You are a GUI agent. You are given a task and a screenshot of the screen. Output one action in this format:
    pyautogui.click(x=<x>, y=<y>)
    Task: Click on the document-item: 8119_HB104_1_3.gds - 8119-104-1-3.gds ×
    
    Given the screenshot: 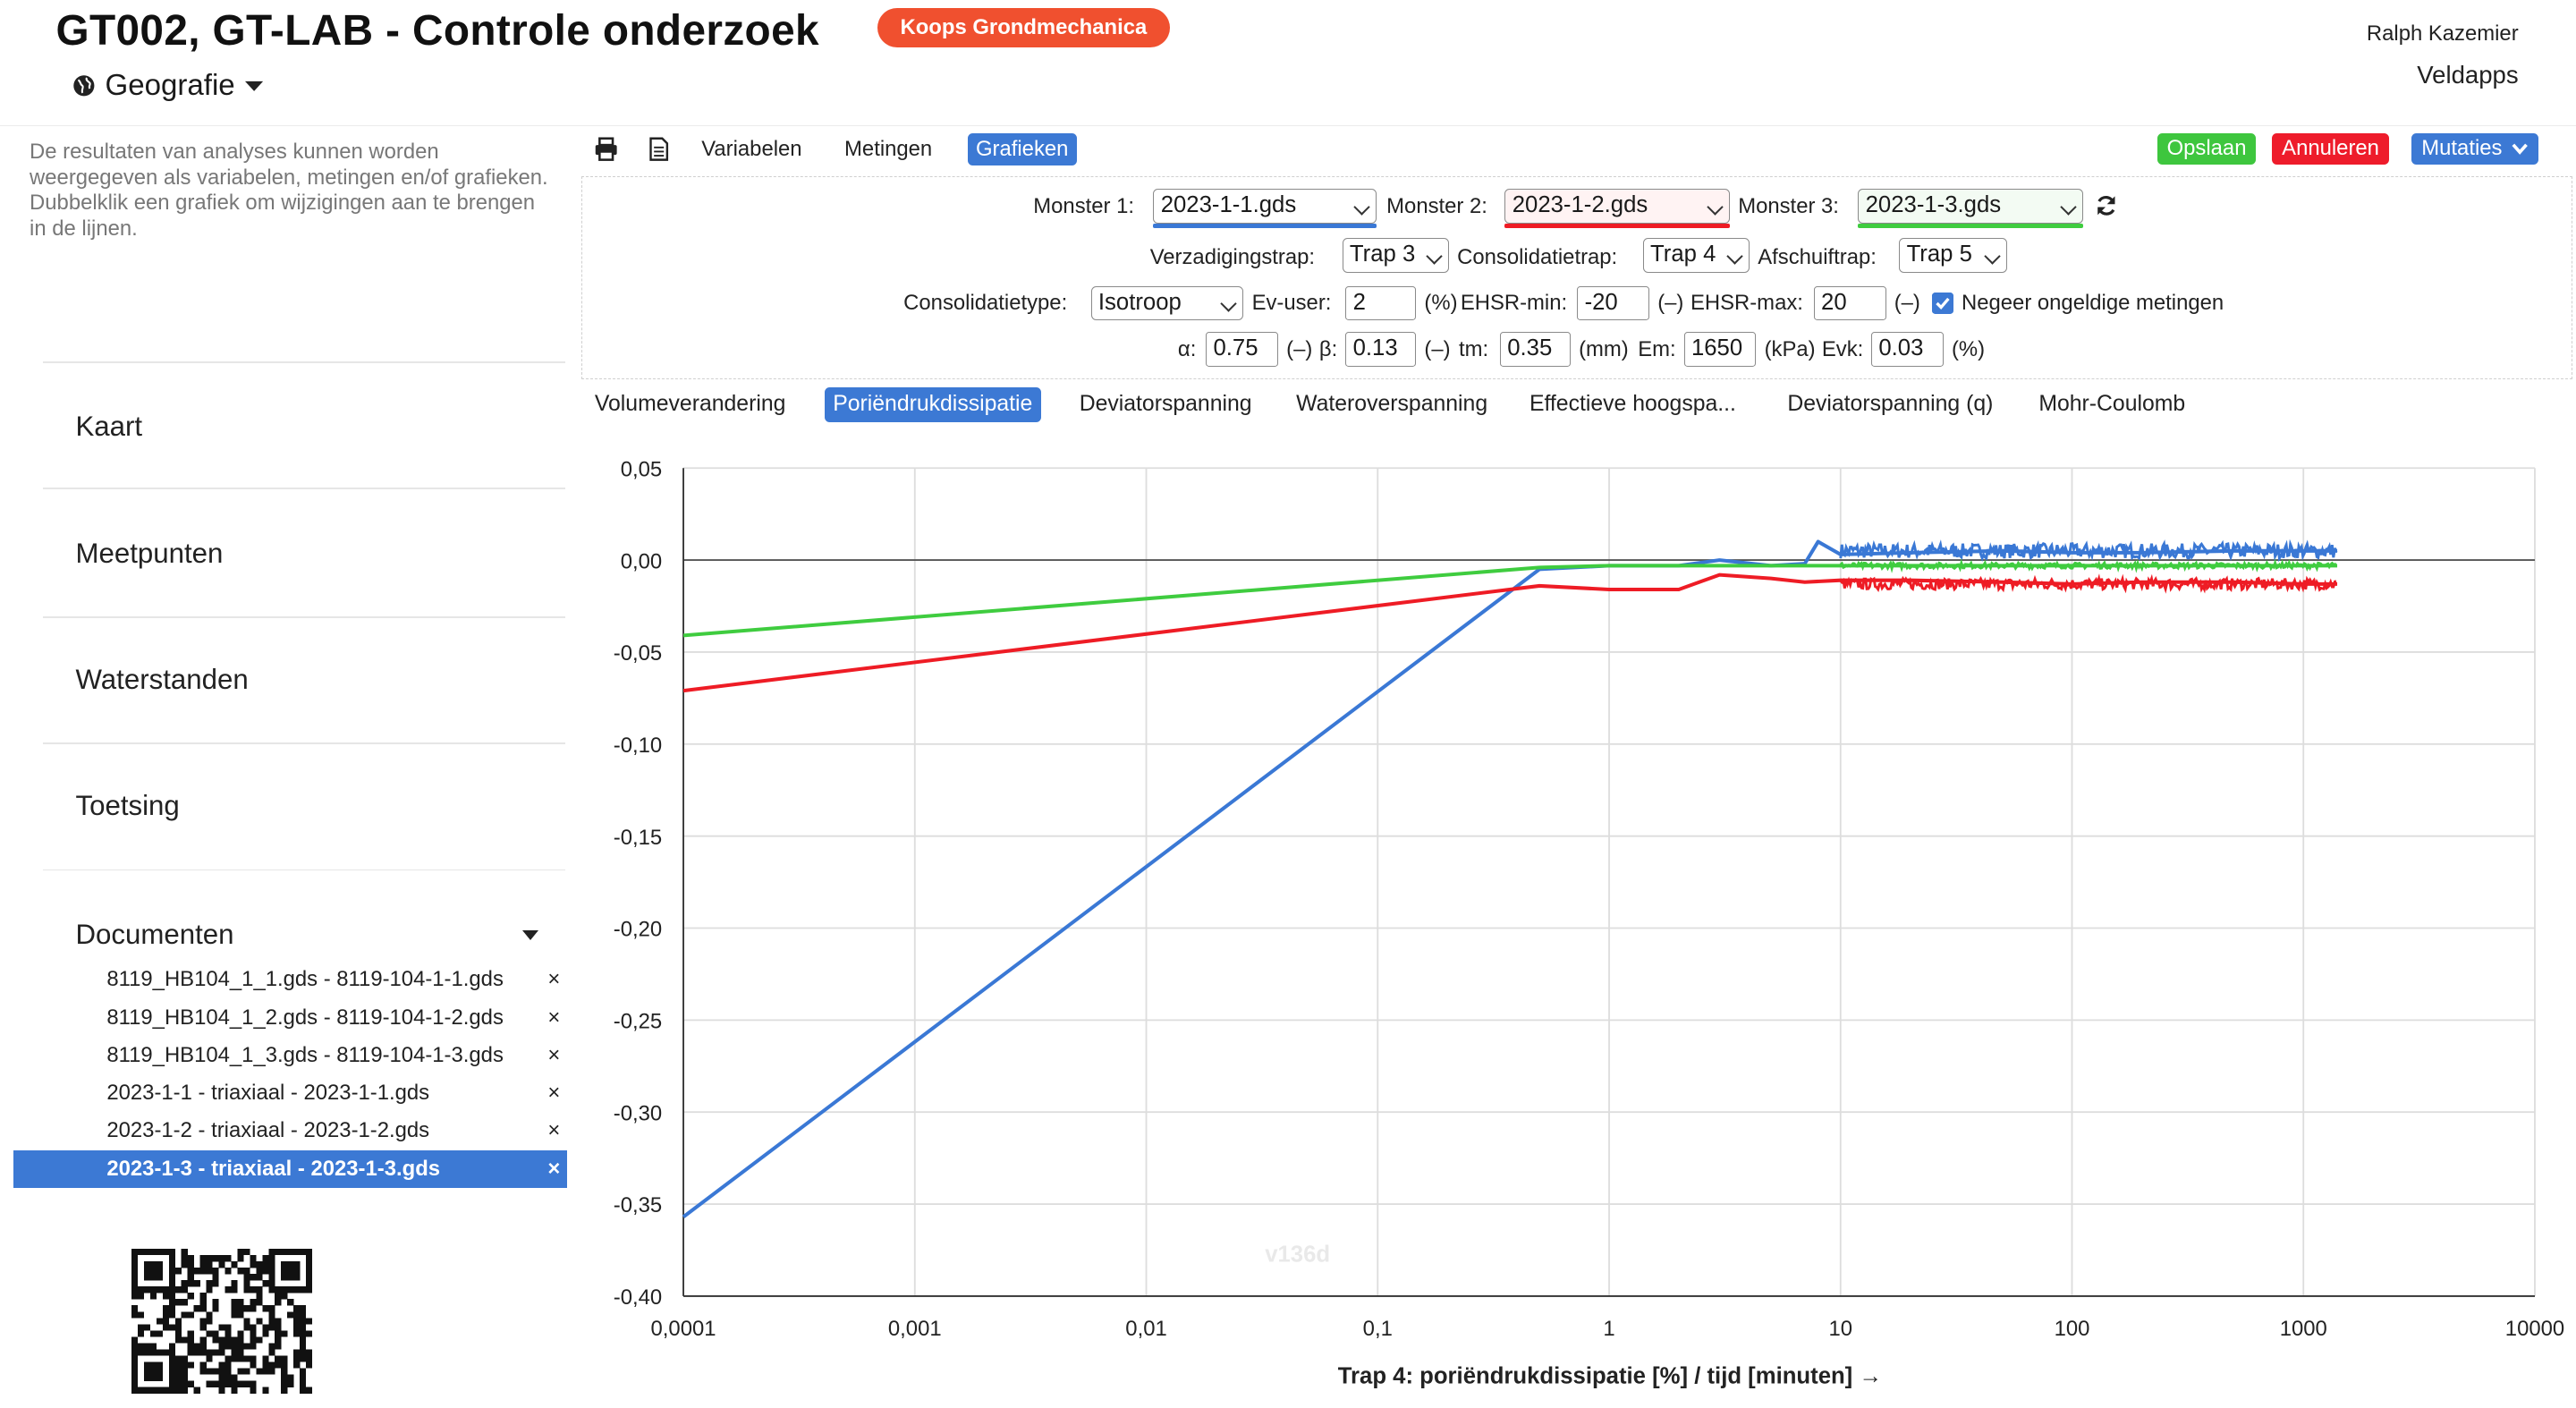 What is the action you would take?
    pyautogui.click(x=290, y=1055)
    